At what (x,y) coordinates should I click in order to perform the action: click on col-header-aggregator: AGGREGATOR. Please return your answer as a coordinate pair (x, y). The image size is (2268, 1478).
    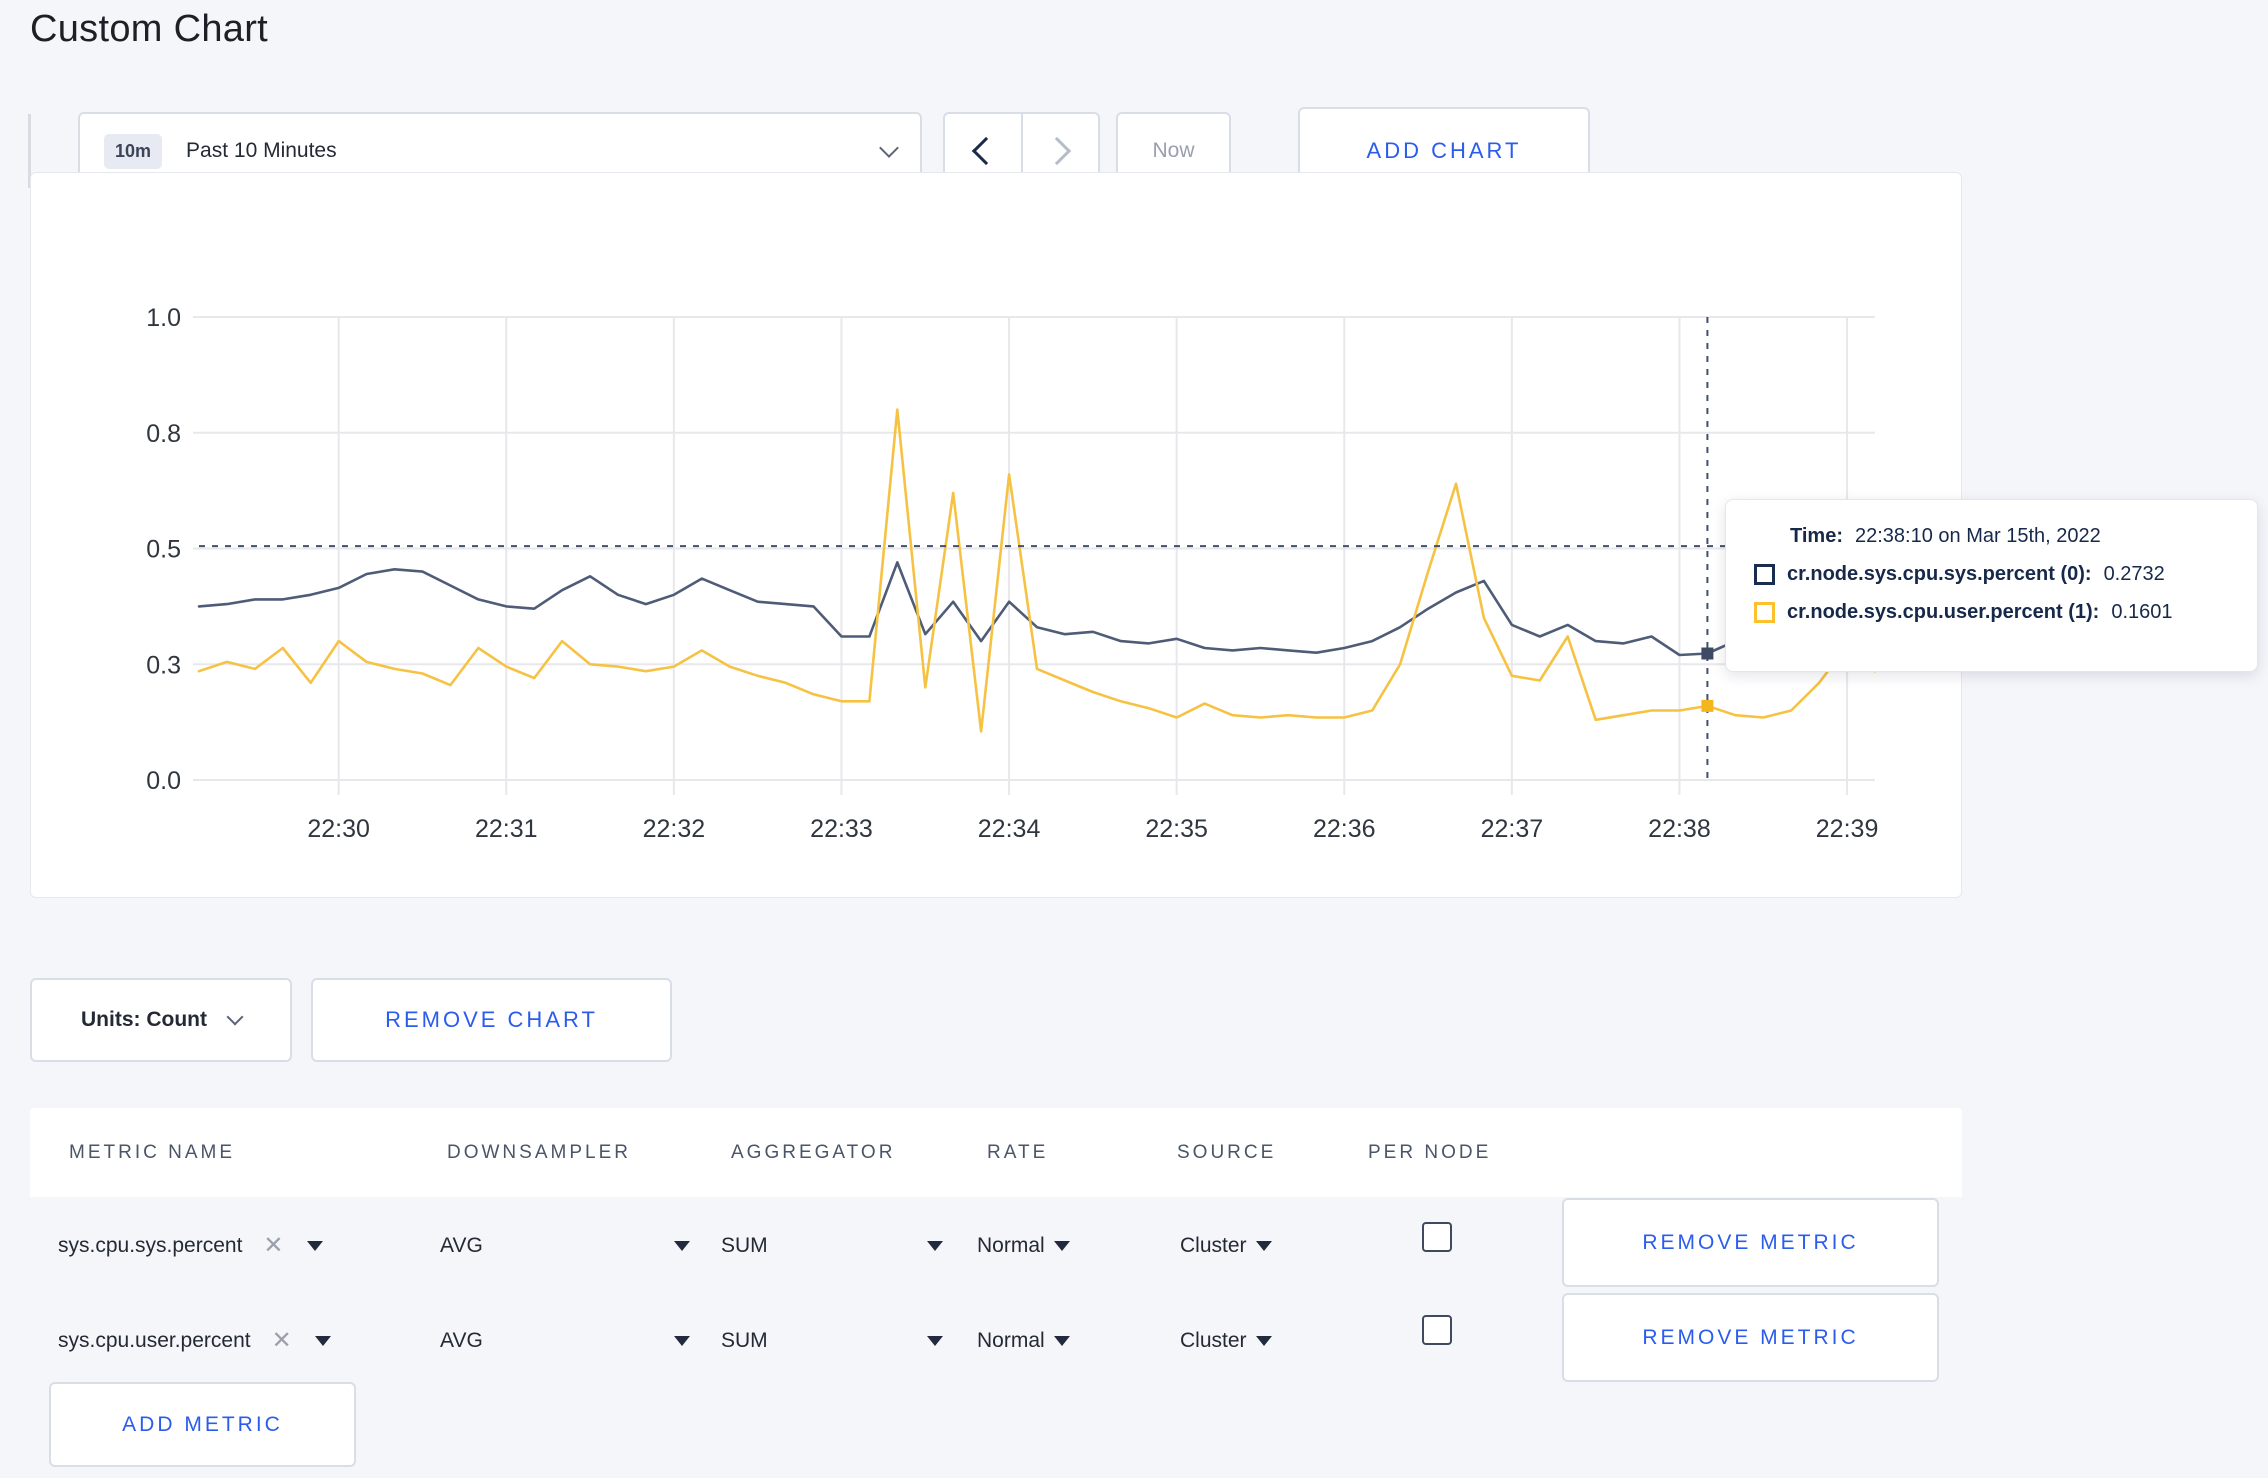
    Looking at the image, I should click on (813, 1152).